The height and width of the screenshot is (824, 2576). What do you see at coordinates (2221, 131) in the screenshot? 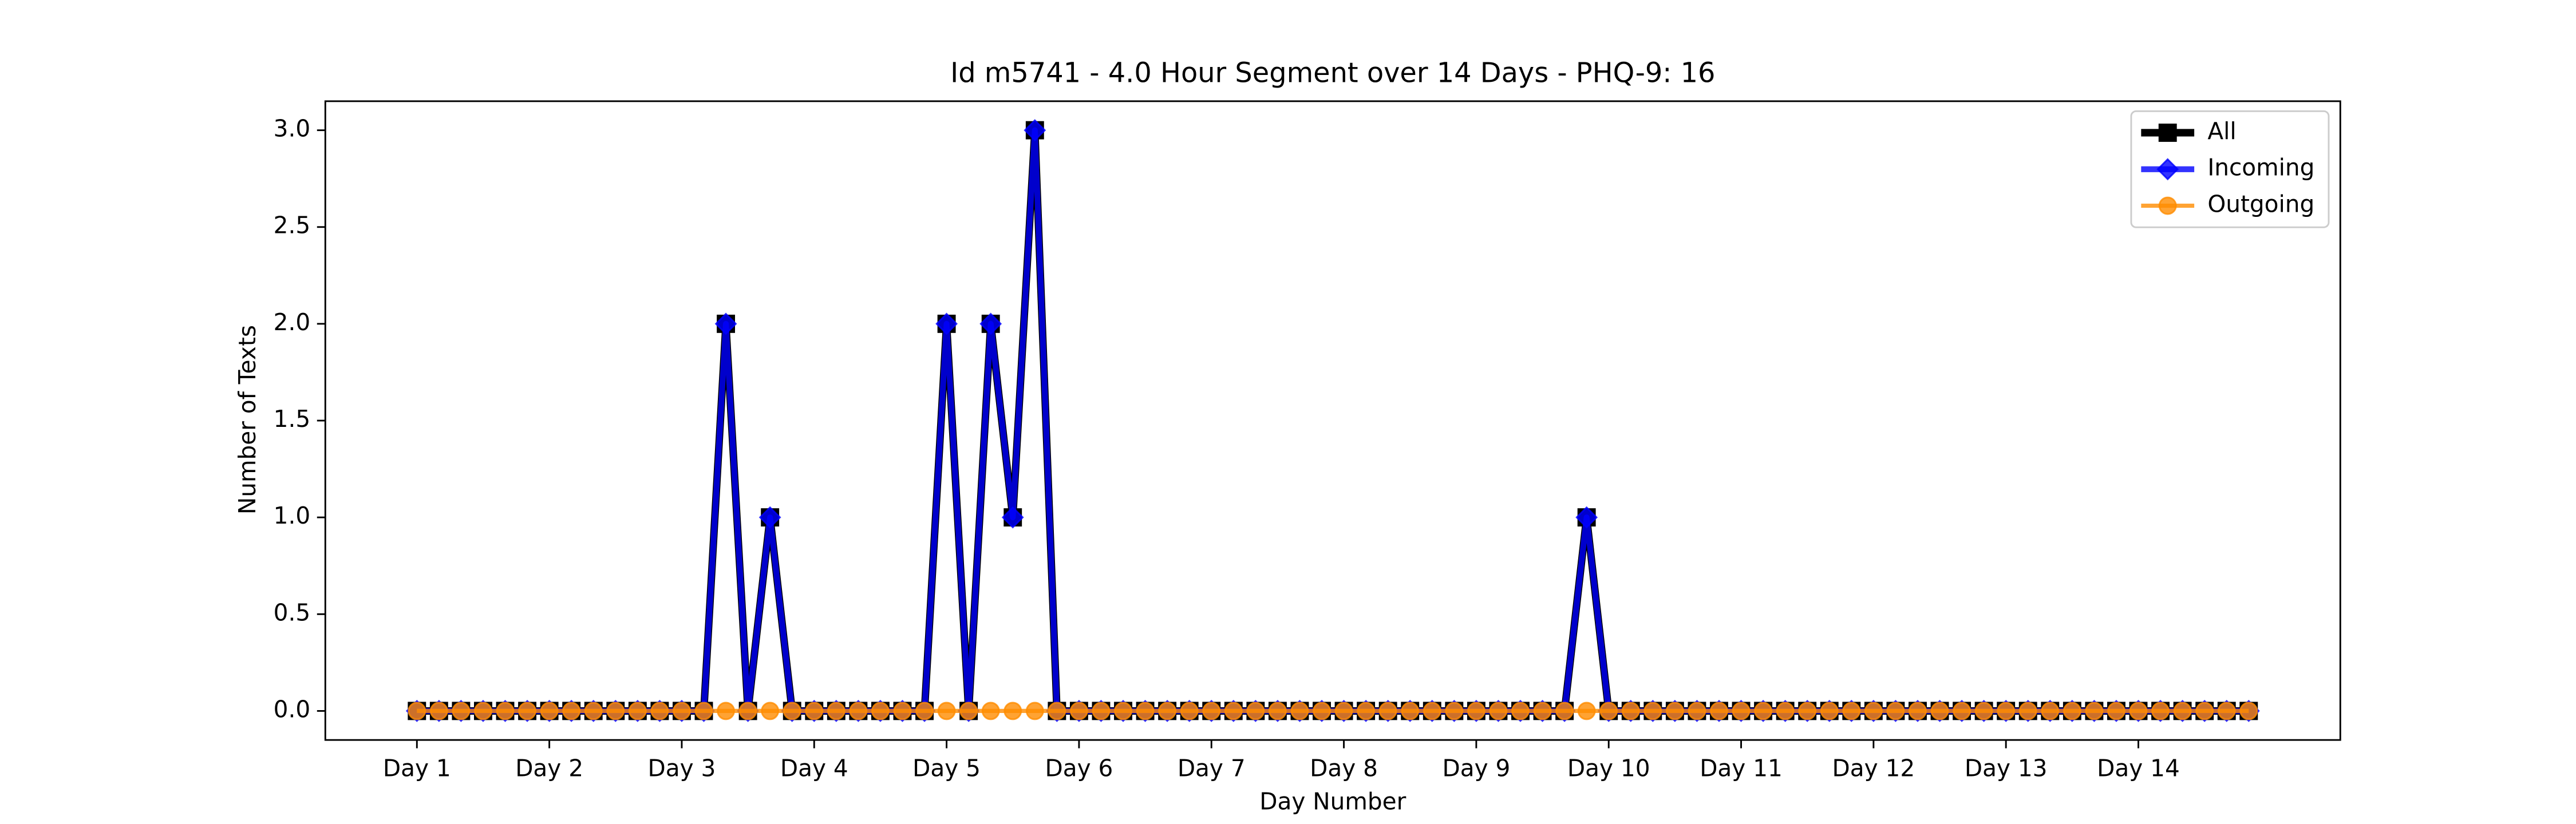
I see `legend-label: All` at bounding box center [2221, 131].